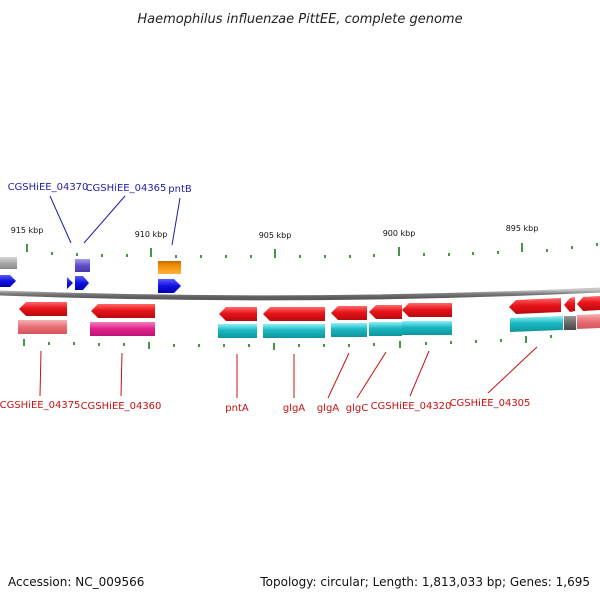 The width and height of the screenshot is (600, 600). I want to click on tick-label-900: 900 kbp, so click(399, 233).